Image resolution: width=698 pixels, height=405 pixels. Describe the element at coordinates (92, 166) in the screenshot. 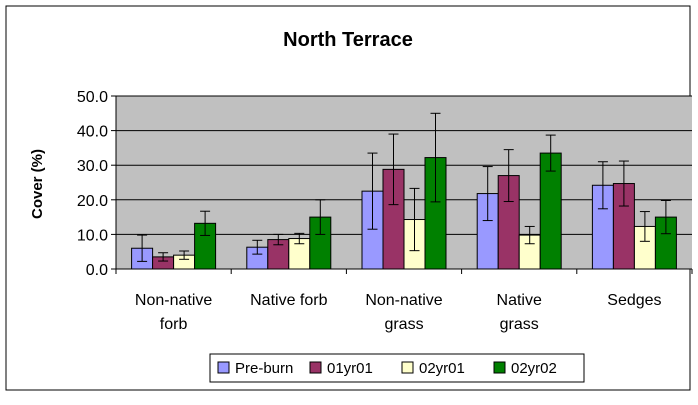

I see `y-tick-label: 30.0` at that location.